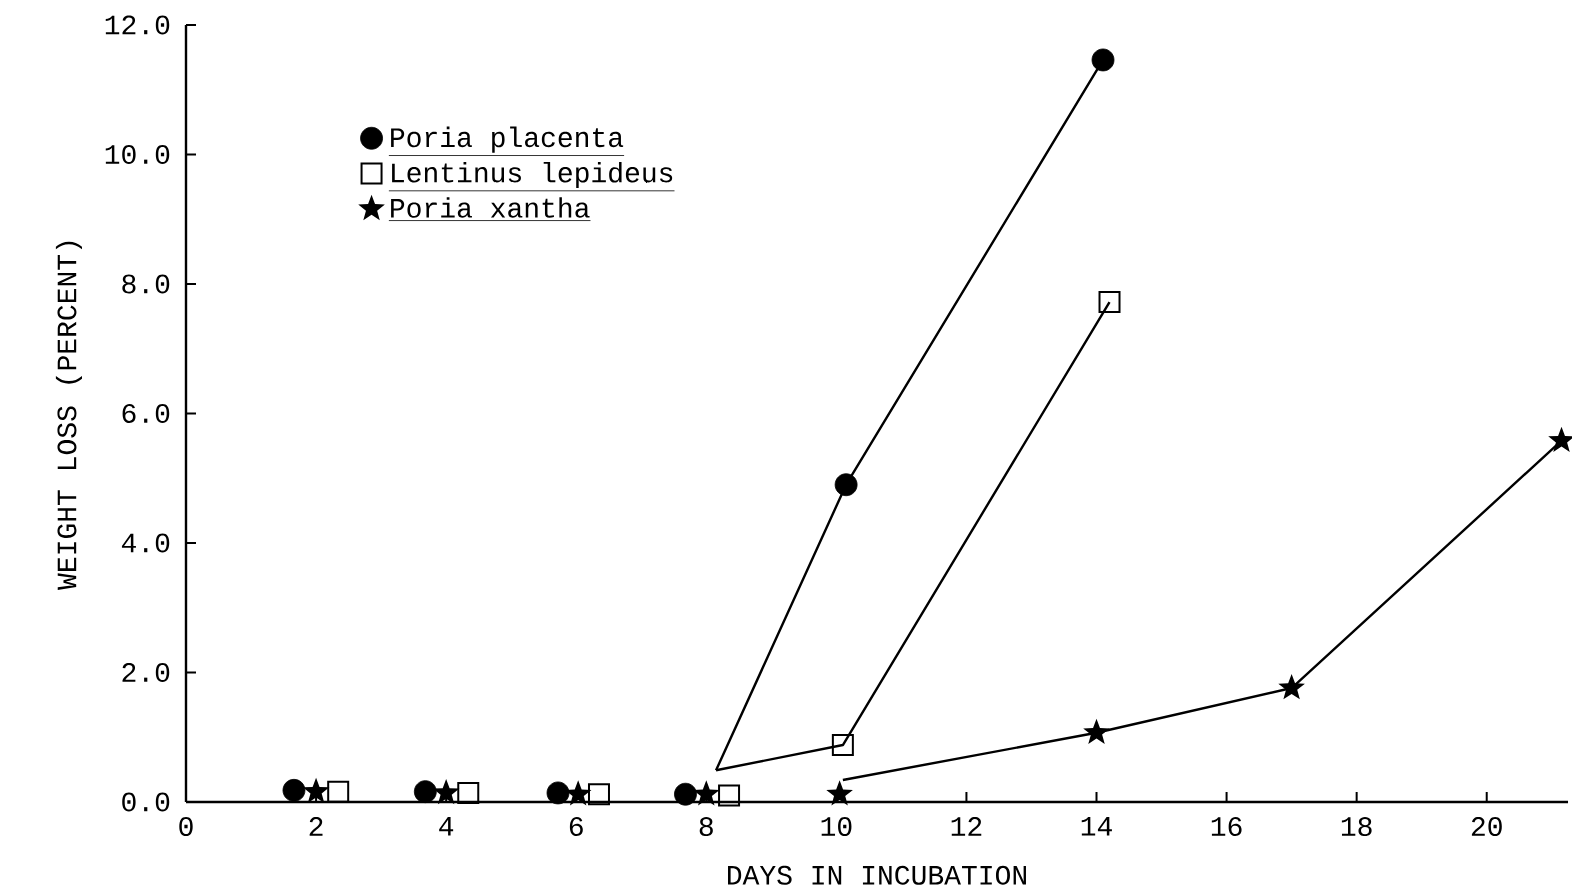  I want to click on x-tick-label: 6, so click(576, 827).